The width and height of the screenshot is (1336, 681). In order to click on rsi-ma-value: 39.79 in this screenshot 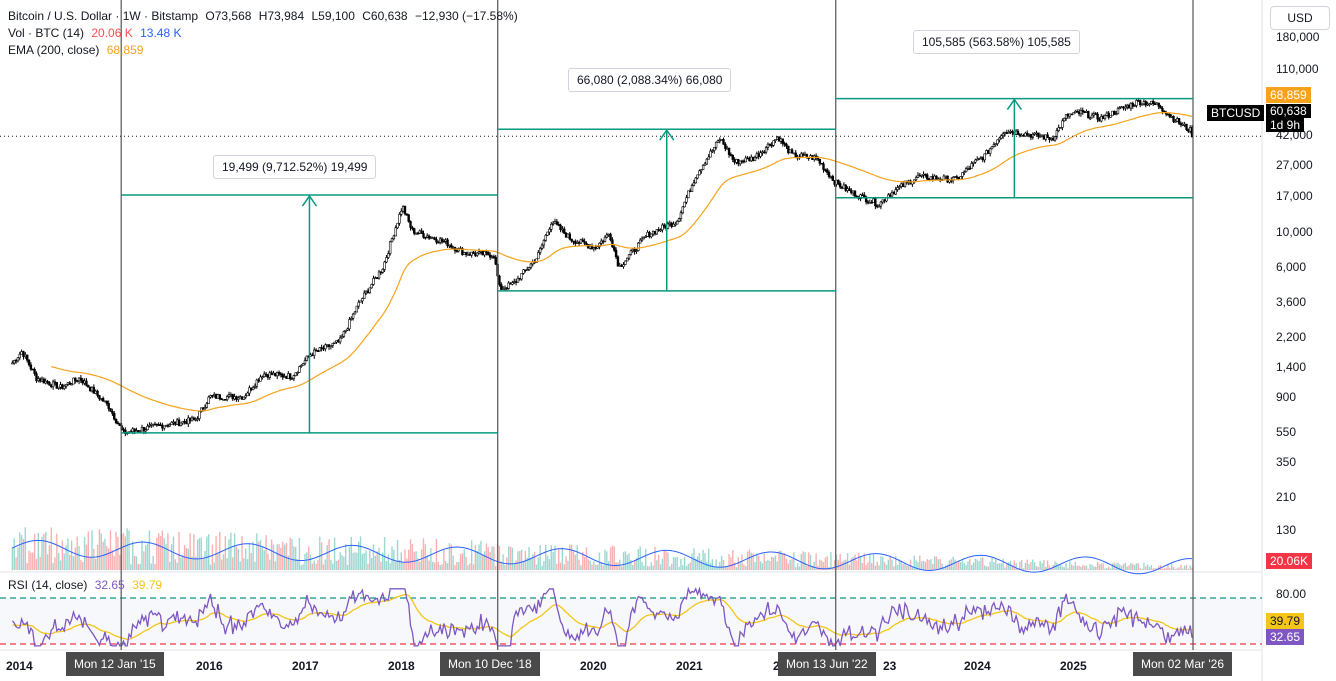, I will do `click(147, 585)`.